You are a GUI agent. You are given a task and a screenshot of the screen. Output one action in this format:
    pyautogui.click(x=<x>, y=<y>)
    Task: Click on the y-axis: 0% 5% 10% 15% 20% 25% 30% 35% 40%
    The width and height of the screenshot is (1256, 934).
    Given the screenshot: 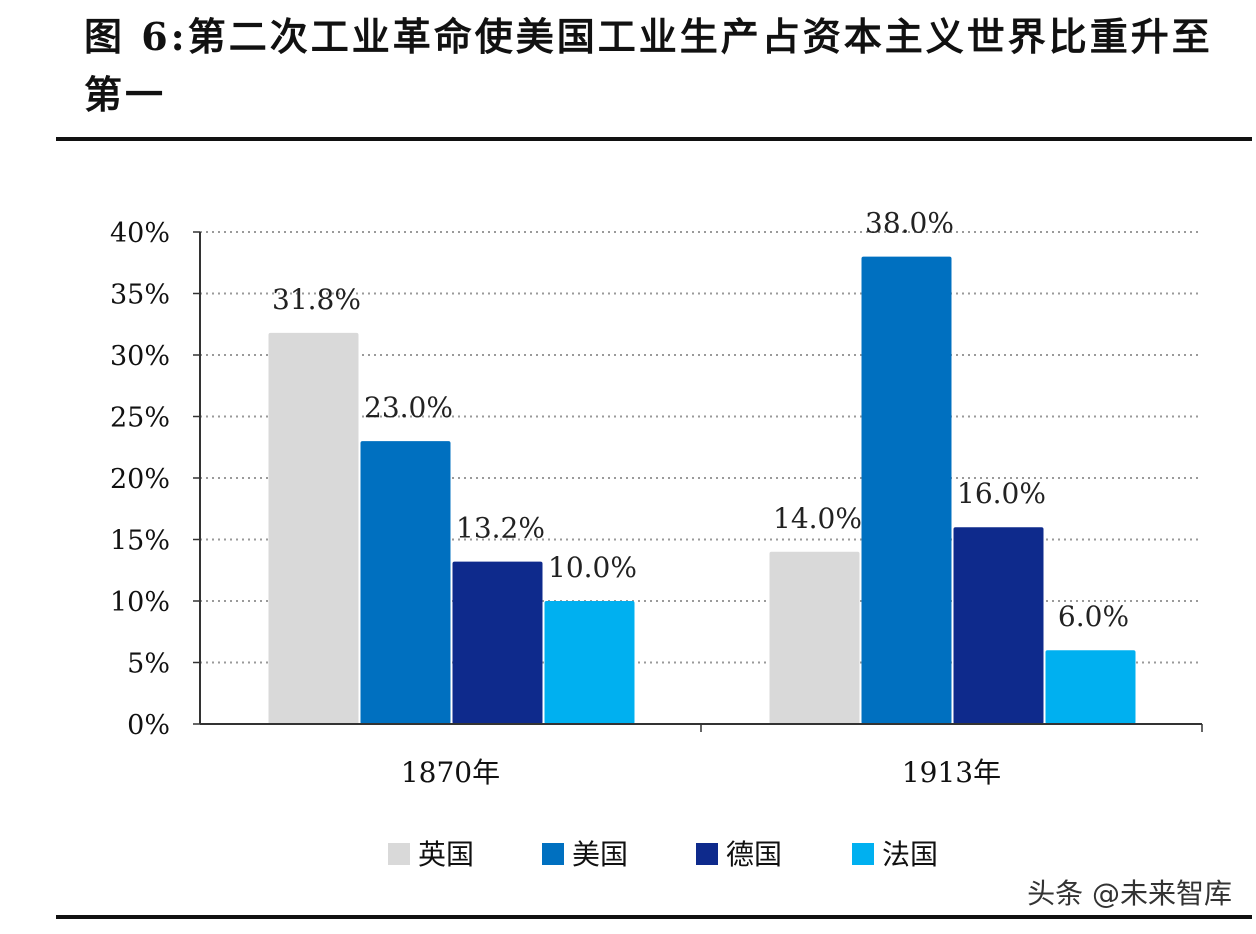 What is the action you would take?
    pyautogui.click(x=155, y=479)
    